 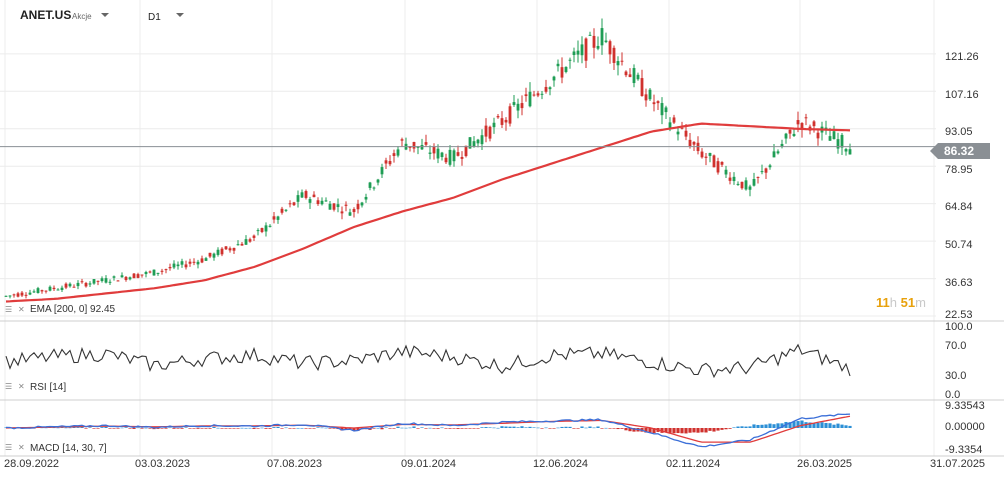 I want to click on symbol-name: ANET.US, so click(x=46, y=15).